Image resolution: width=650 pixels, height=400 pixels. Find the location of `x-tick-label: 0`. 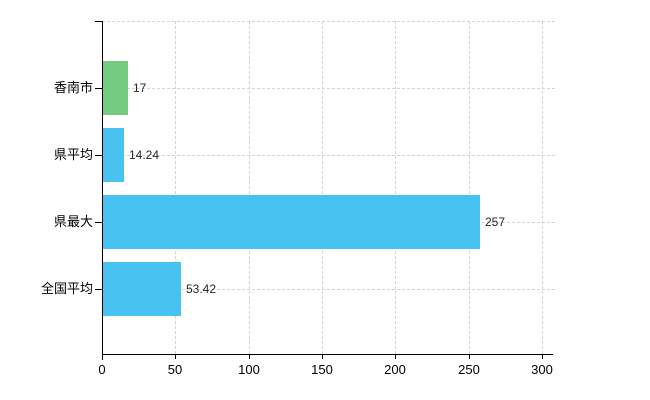

x-tick-label: 0 is located at coordinates (102, 369).